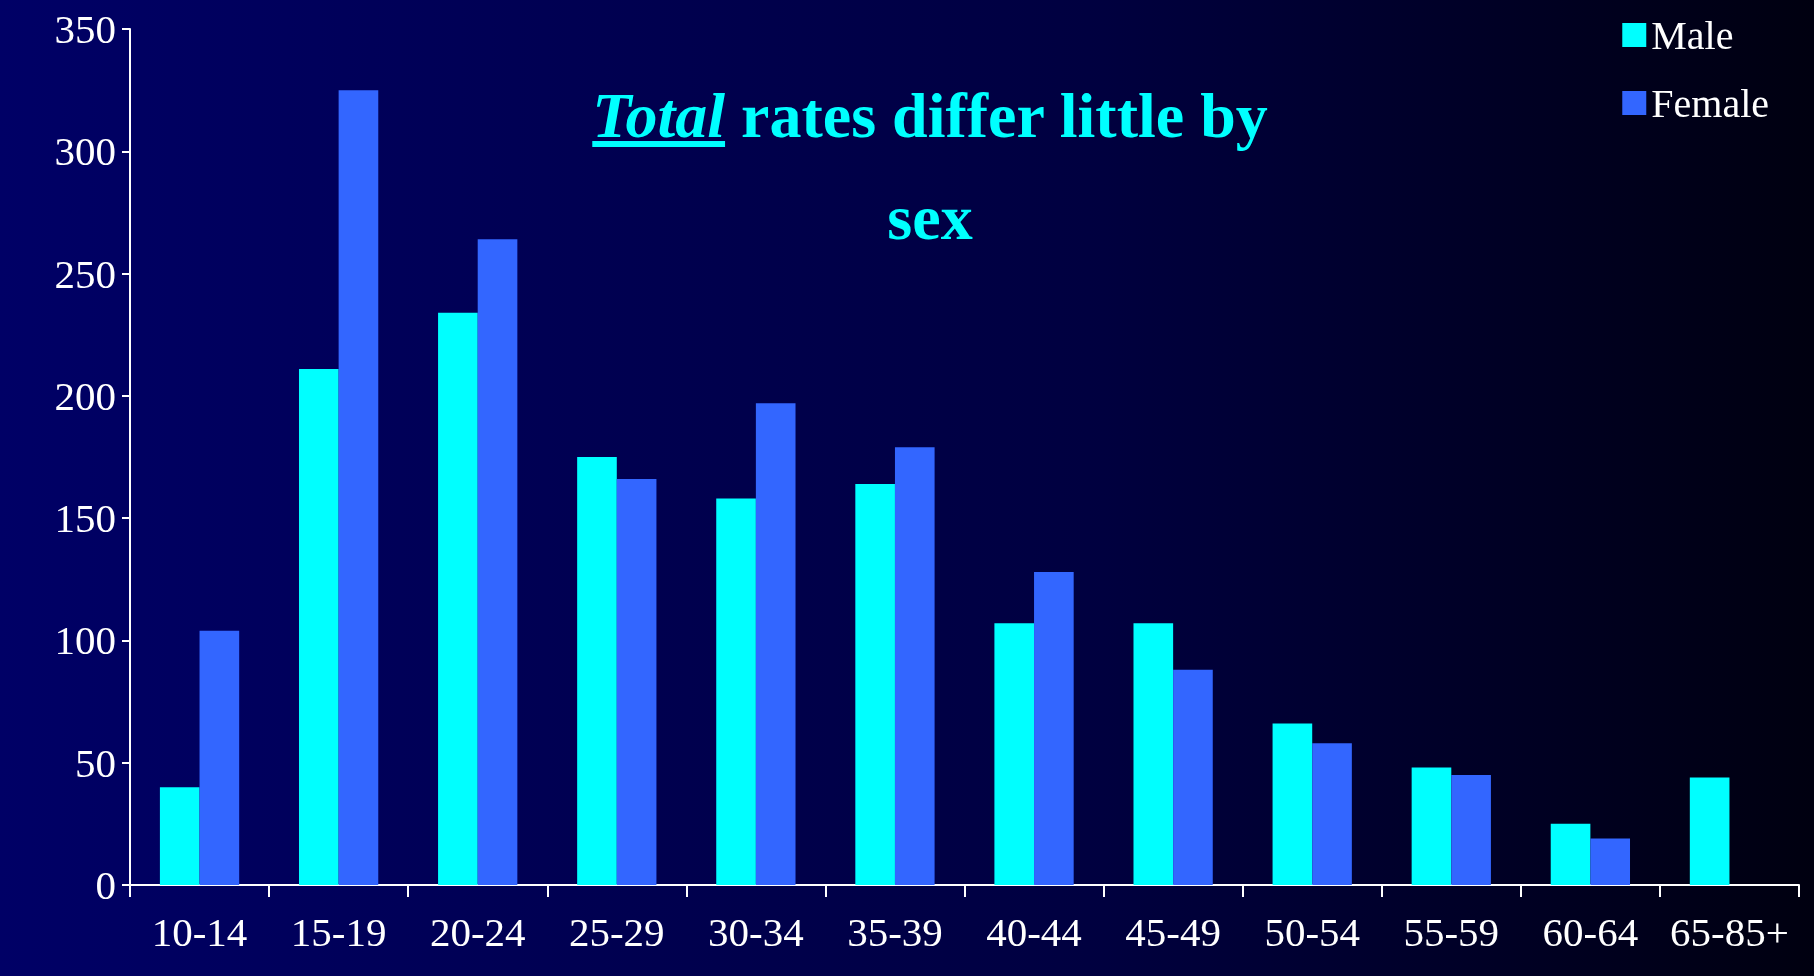  Describe the element at coordinates (85, 395) in the screenshot. I see `y-tick-label: 200` at that location.